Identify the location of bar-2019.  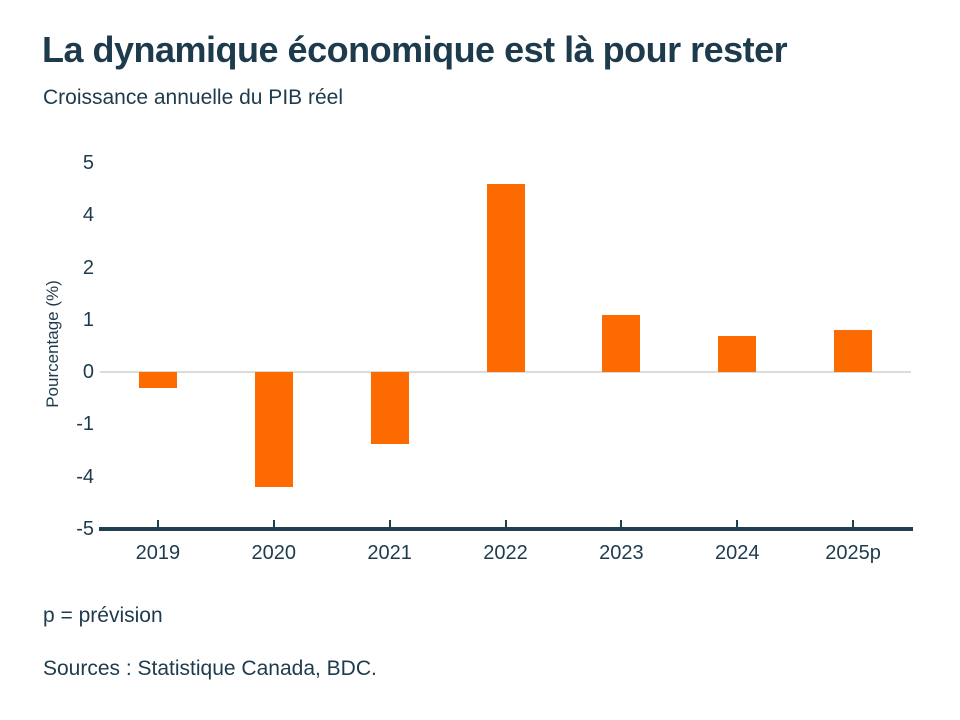
(157, 380).